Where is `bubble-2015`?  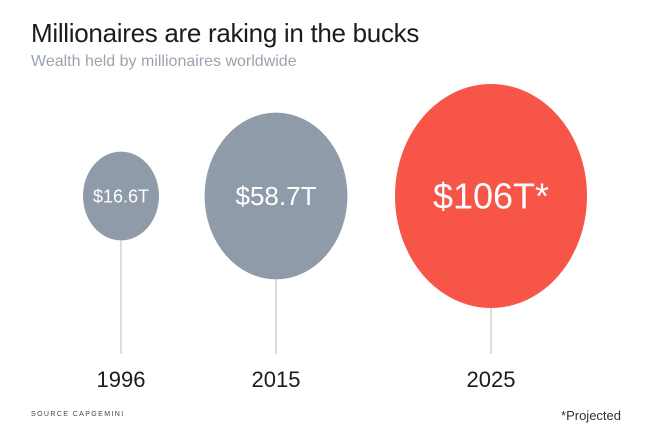 bubble-2015 is located at coordinates (276, 196).